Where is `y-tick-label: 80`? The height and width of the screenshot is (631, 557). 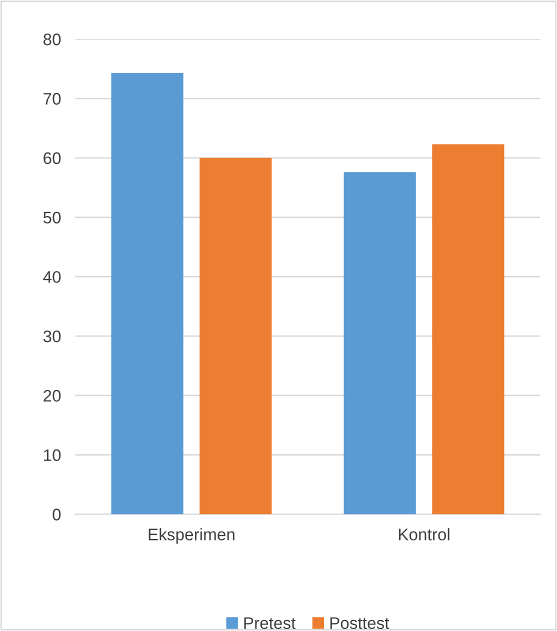 y-tick-label: 80 is located at coordinates (52, 40).